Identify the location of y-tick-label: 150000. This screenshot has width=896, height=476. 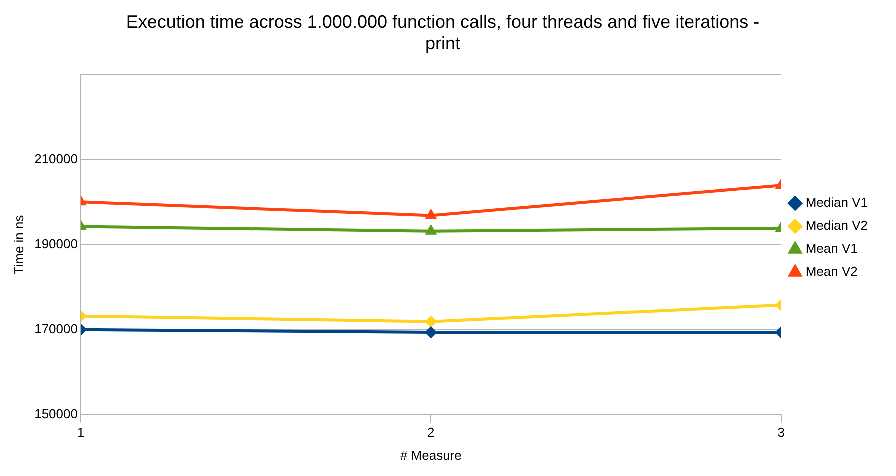
(56, 414).